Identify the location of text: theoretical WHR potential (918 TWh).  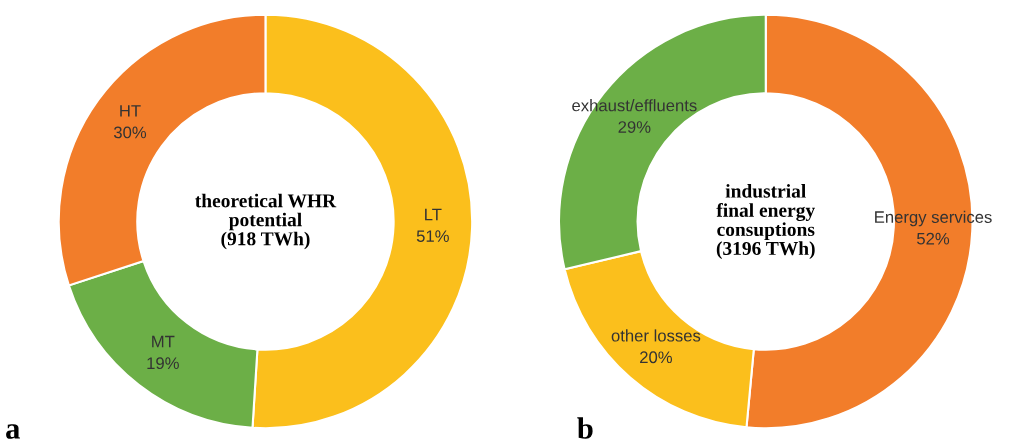
(266, 221).